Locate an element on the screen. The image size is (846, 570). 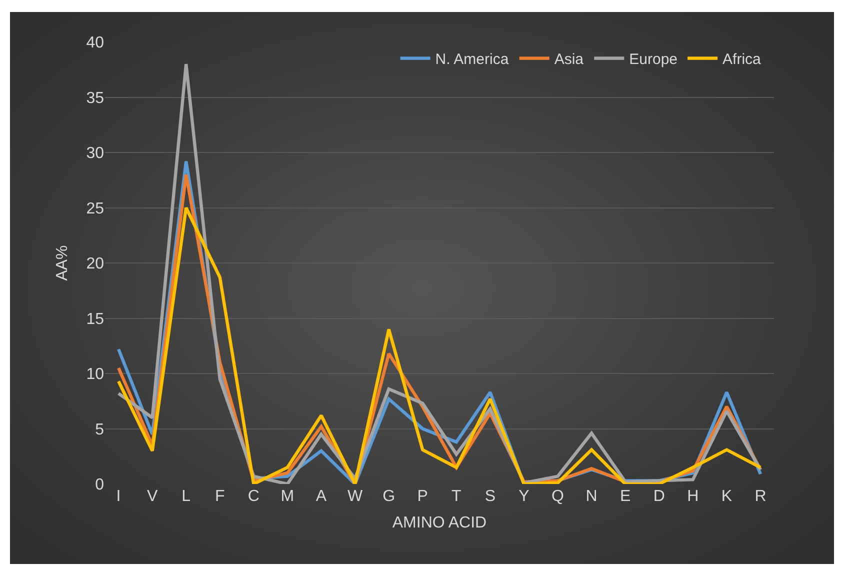
x-axis-title: AMINO ACID is located at coordinates (439, 523).